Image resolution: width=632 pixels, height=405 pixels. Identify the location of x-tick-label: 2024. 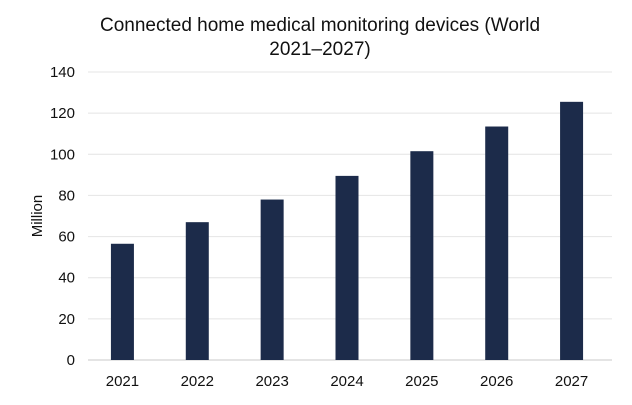
(346, 381).